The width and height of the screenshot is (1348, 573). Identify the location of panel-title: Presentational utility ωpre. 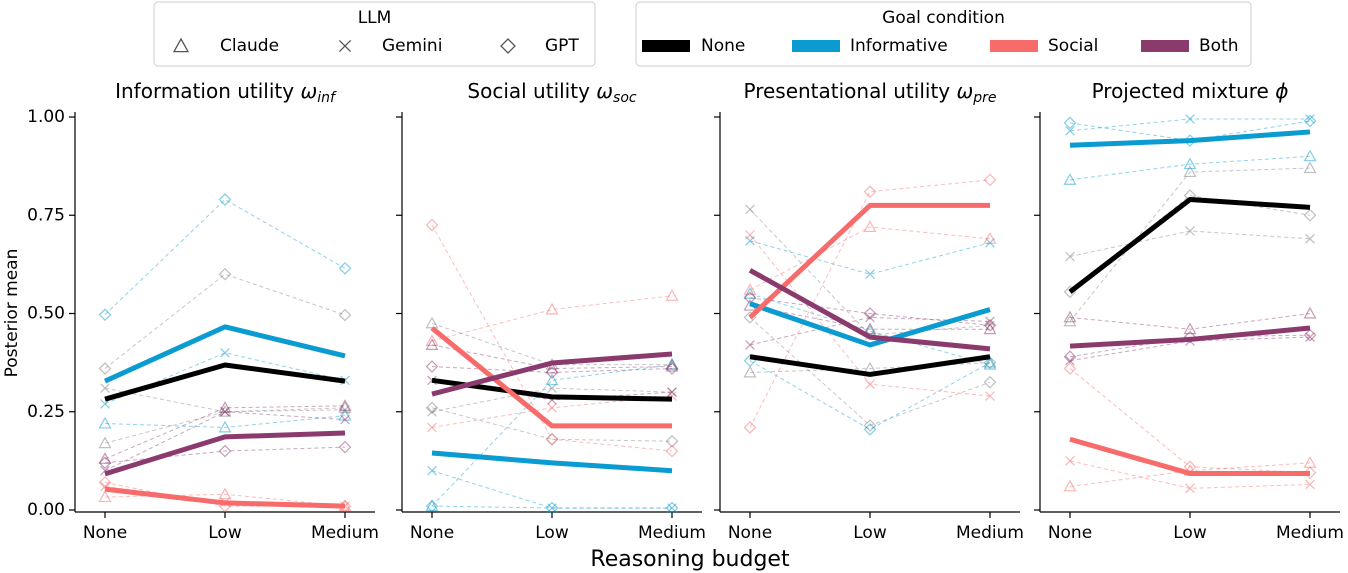
(869, 93).